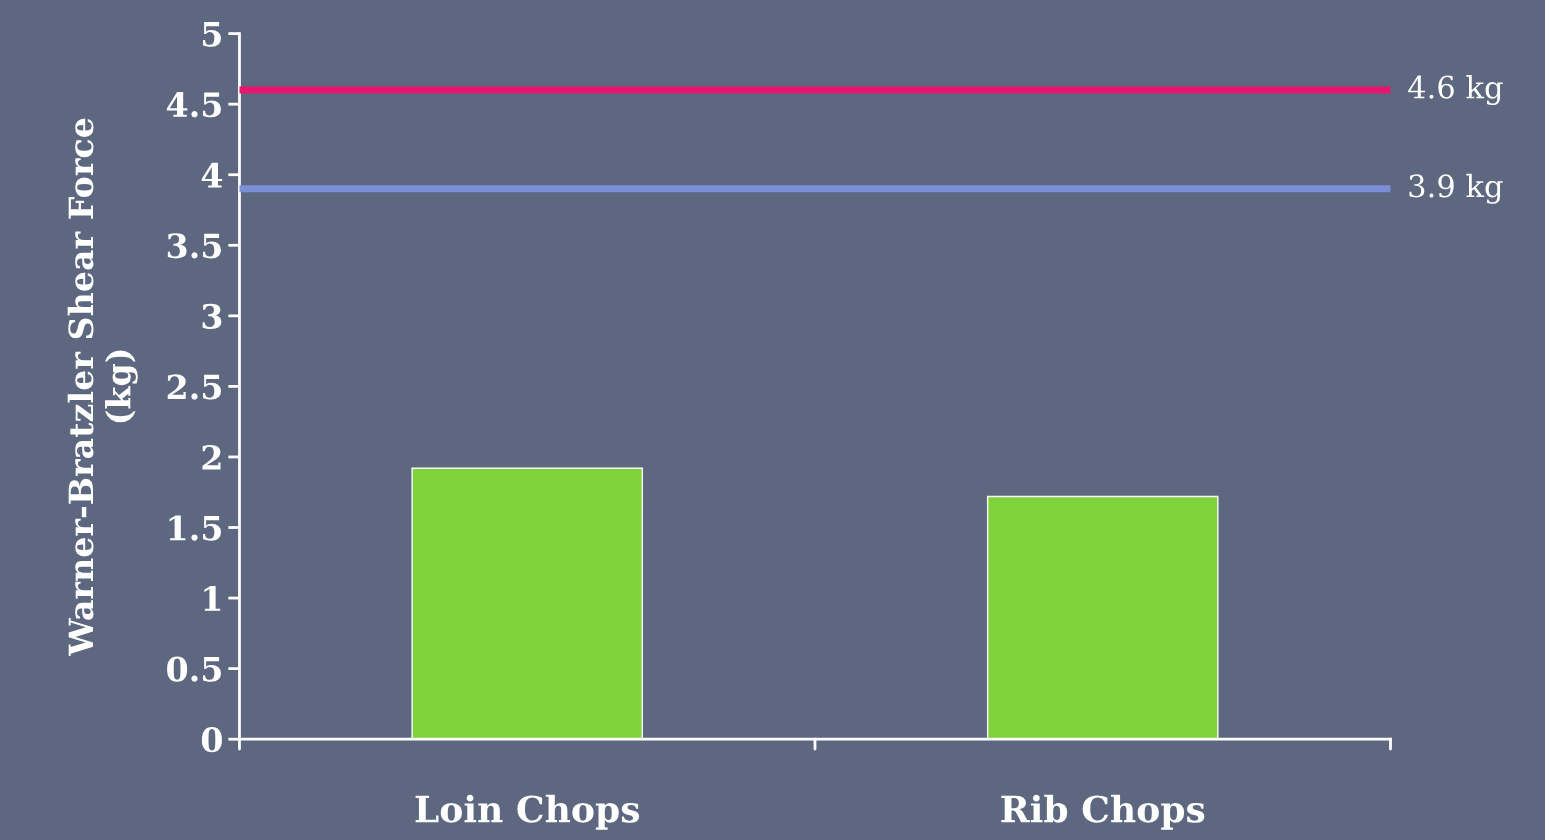 The height and width of the screenshot is (840, 1545). Describe the element at coordinates (194, 246) in the screenshot. I see `y-tick-label: 3.5` at that location.